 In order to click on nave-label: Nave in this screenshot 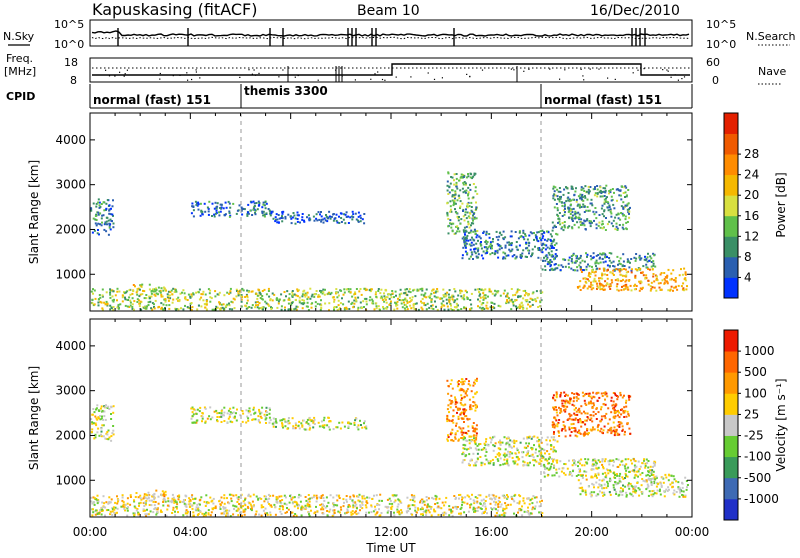, I will do `click(772, 71)`.